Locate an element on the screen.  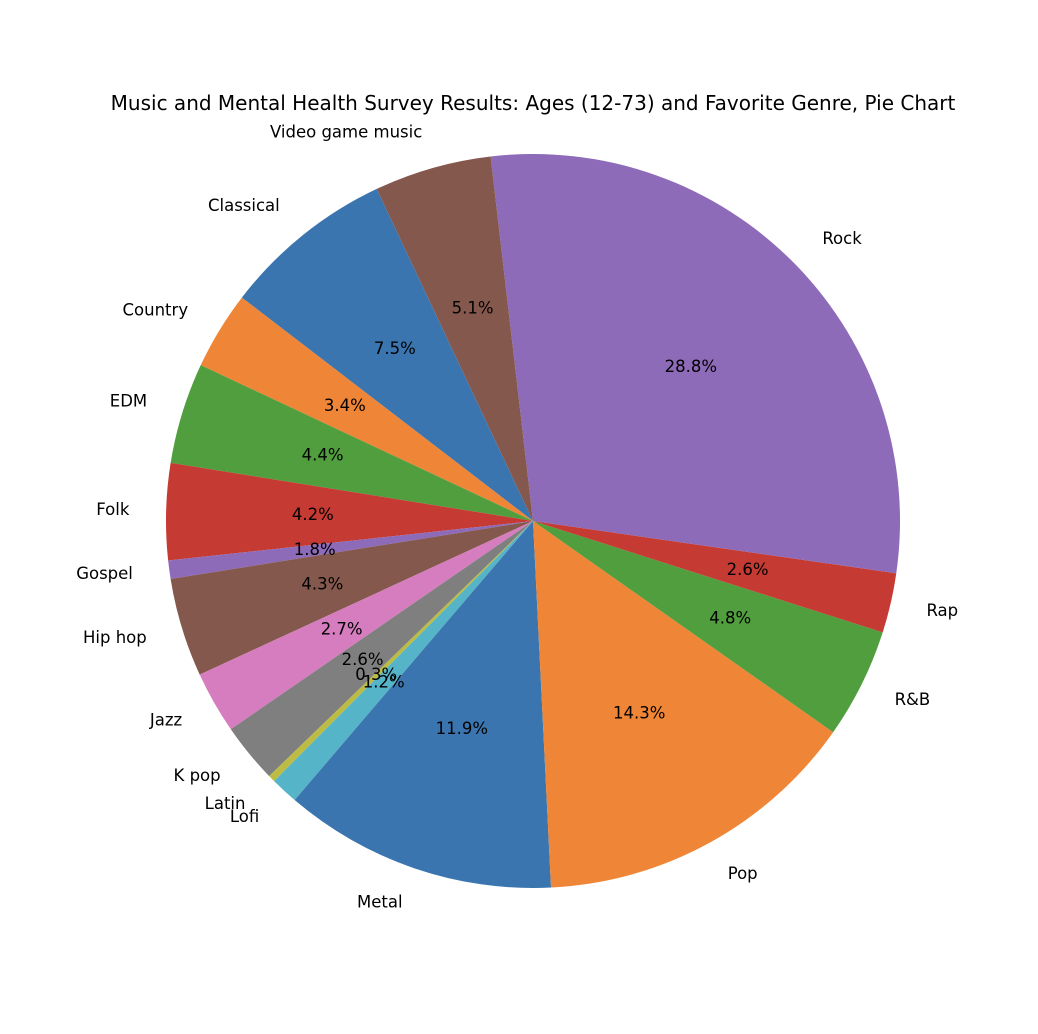
pie-slice-jazz is located at coordinates (366, 625).